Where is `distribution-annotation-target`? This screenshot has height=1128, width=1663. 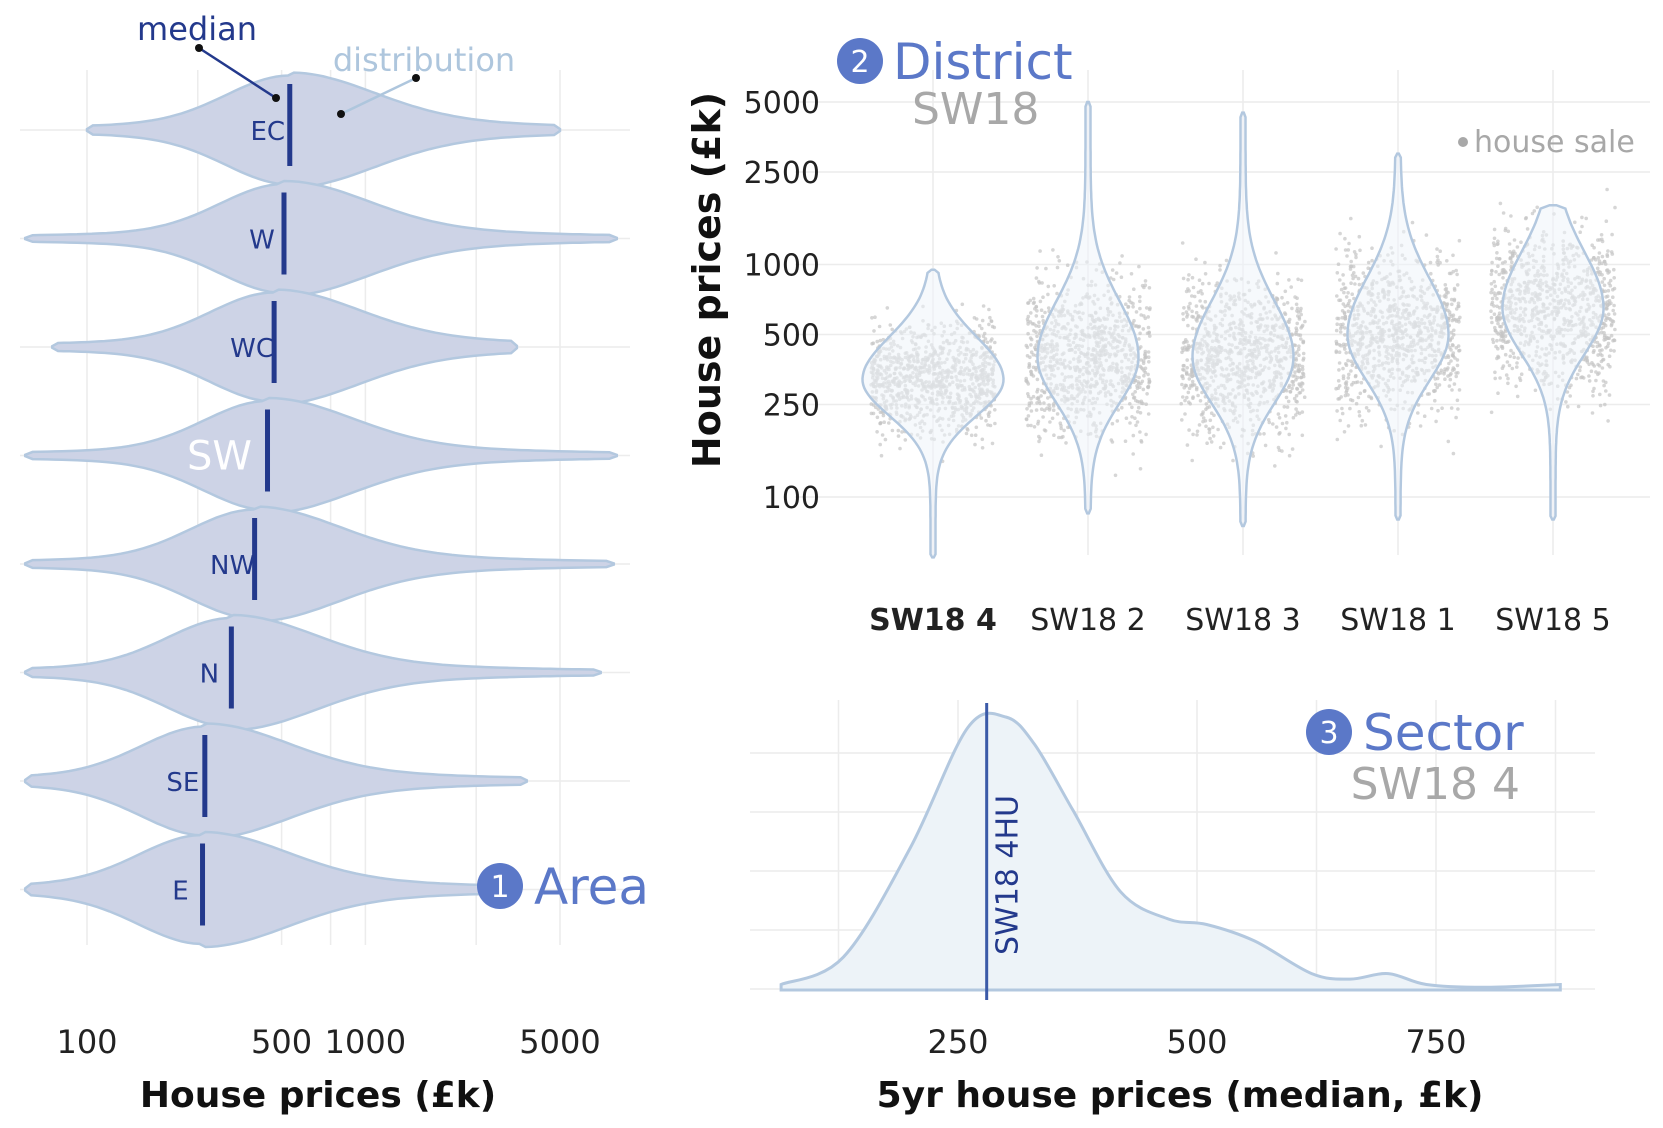 distribution-annotation-target is located at coordinates (341, 114).